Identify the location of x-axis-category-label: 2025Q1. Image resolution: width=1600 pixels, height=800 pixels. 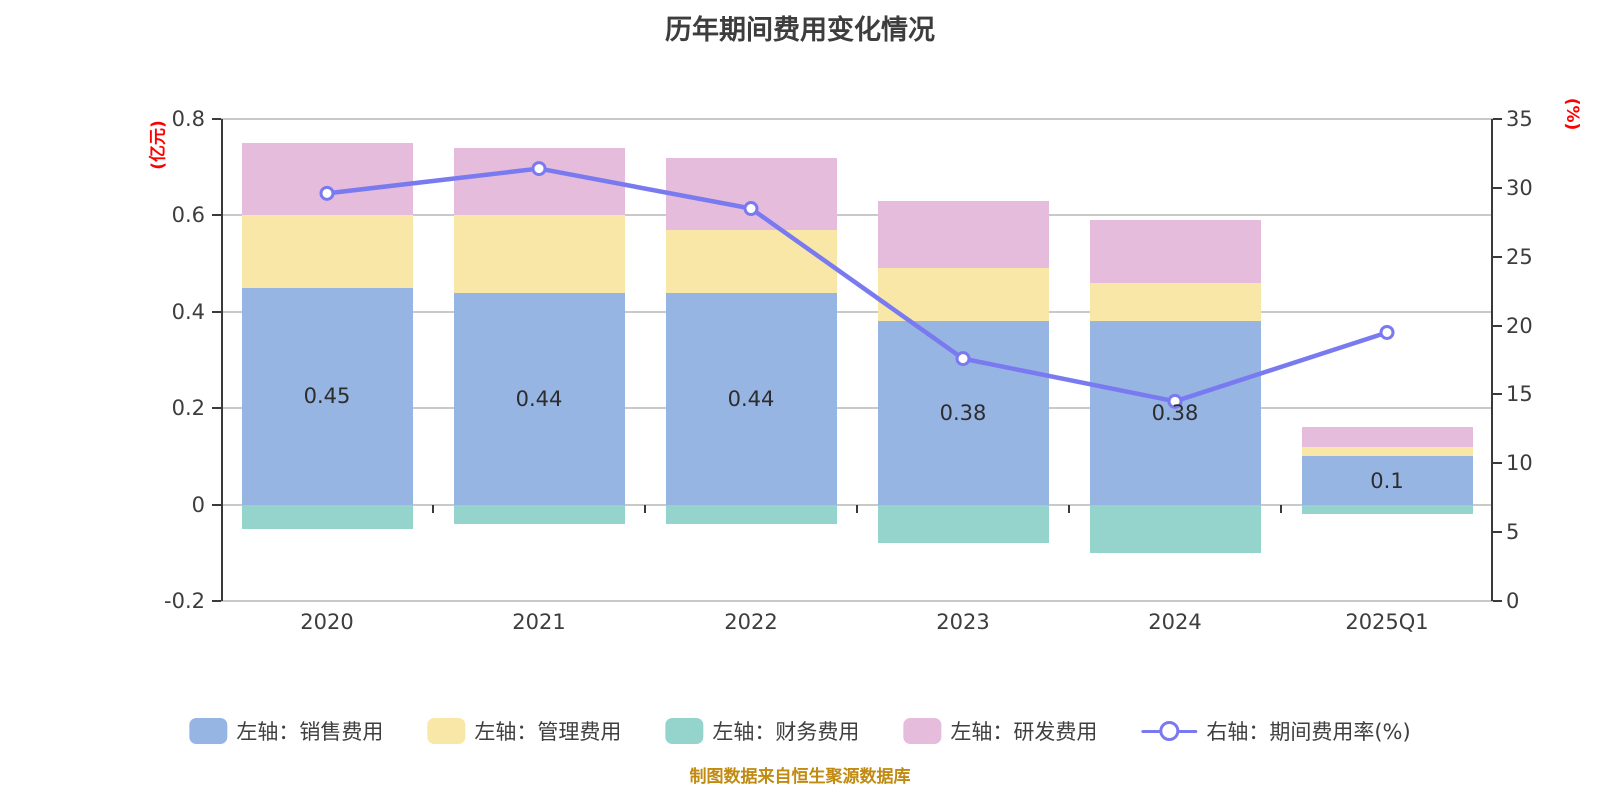
(1387, 622).